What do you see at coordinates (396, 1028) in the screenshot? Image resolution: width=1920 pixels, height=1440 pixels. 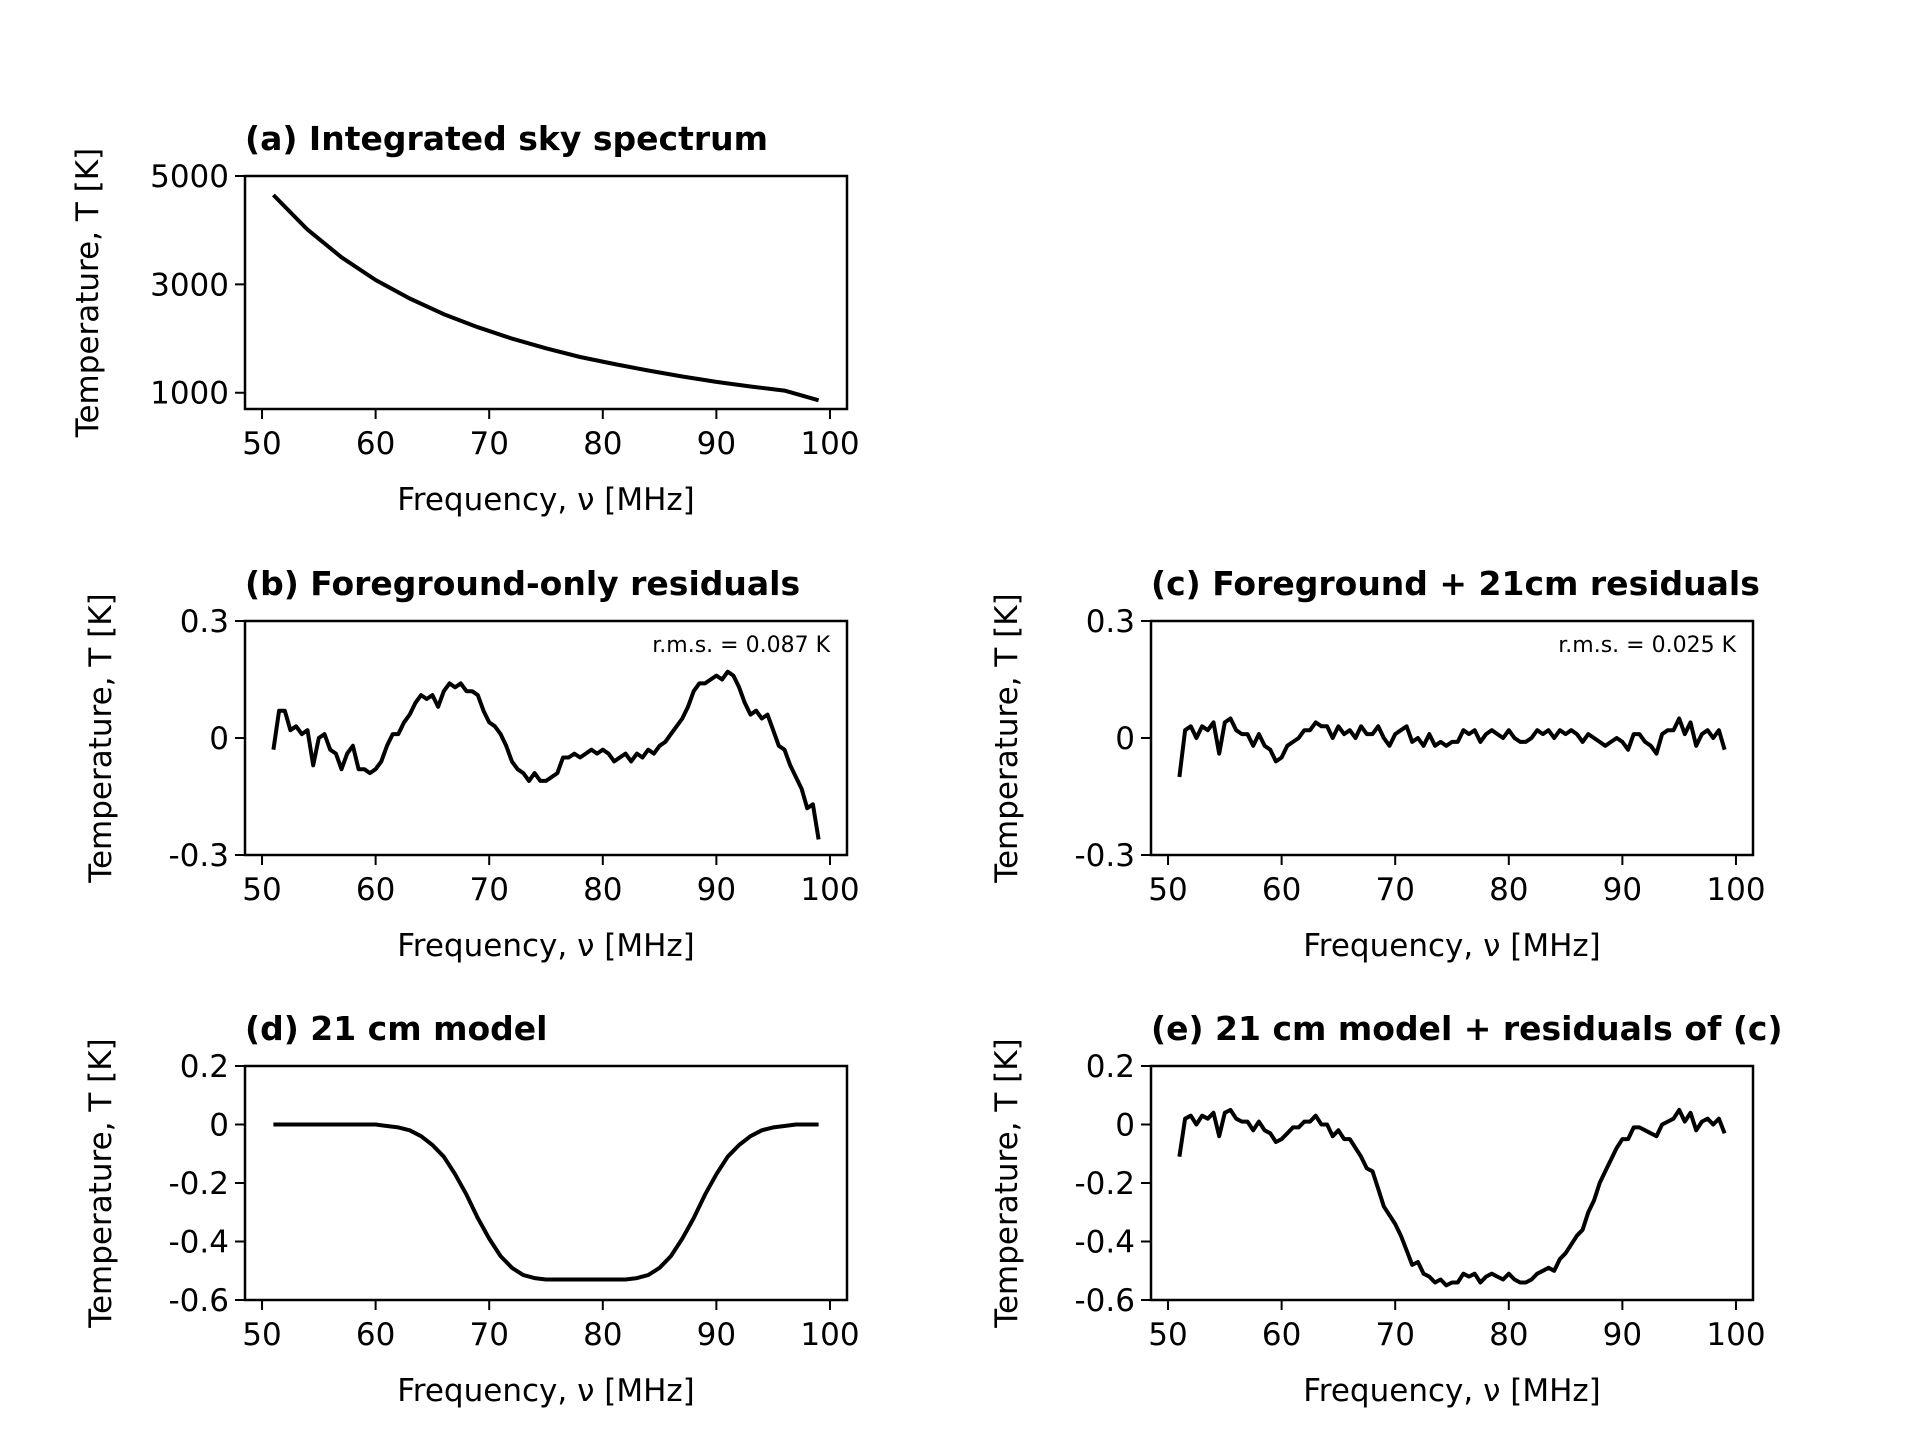 I see `chart-title: (d) 21 cm model` at bounding box center [396, 1028].